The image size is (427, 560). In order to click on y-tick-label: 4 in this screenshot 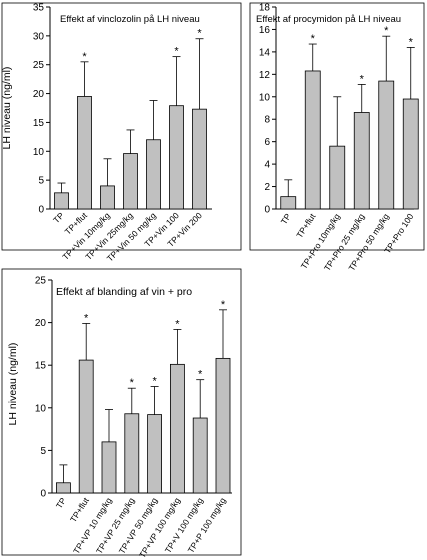, I will do `click(267, 165)`.